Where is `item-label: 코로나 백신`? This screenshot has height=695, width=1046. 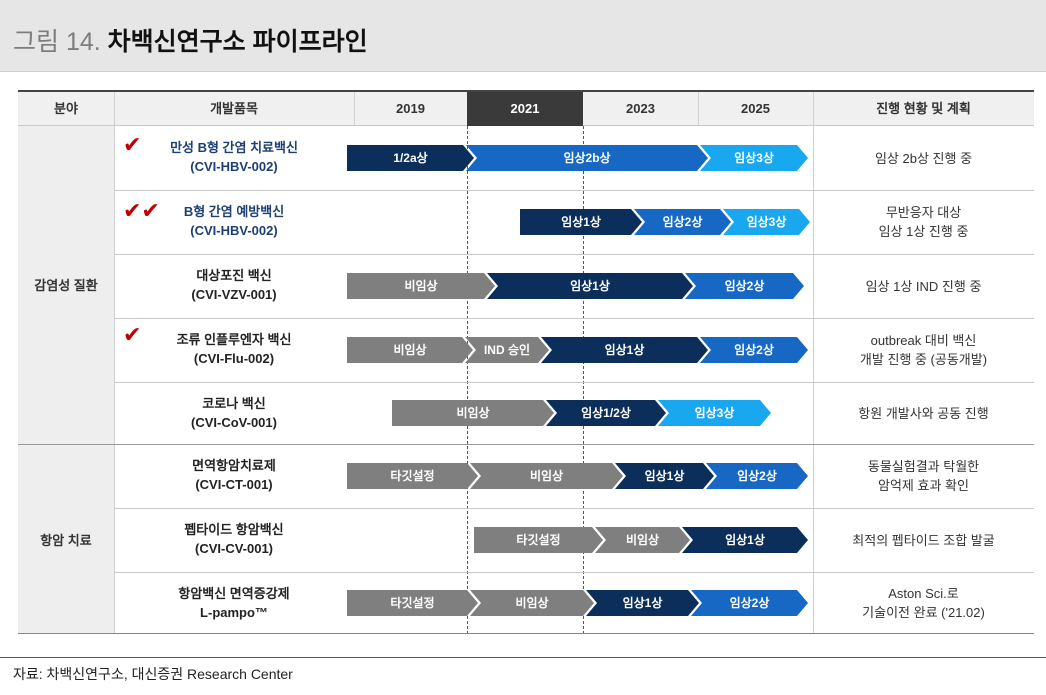 item-label: 코로나 백신 is located at coordinates (234, 403).